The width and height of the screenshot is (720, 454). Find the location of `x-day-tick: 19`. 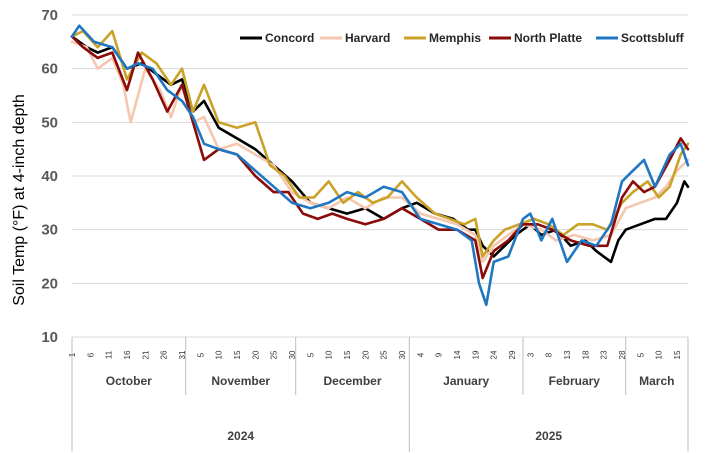

x-day-tick: 19 is located at coordinates (475, 354).